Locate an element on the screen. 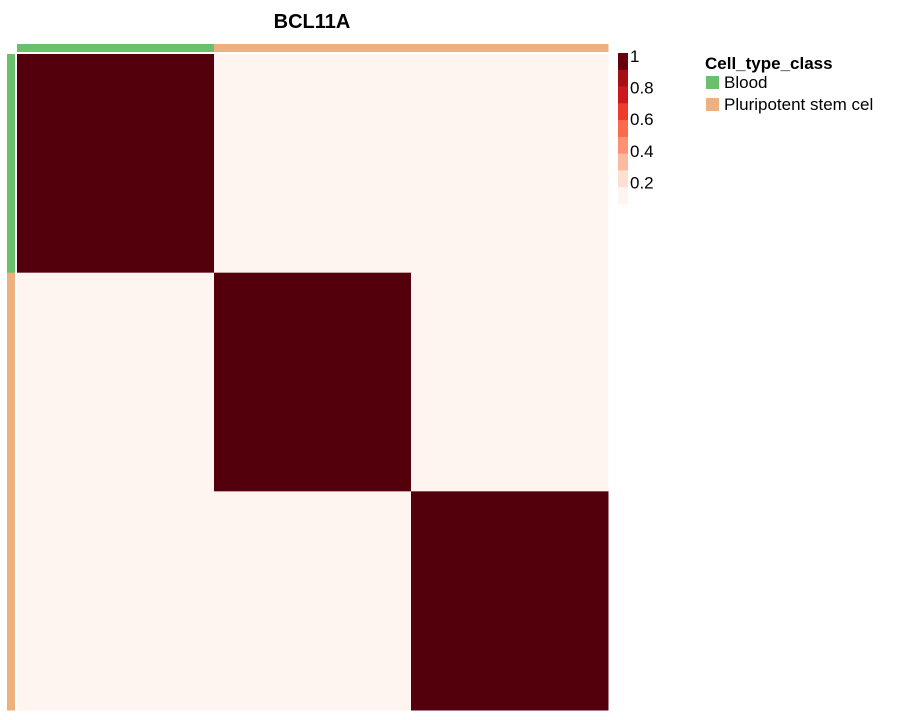 The height and width of the screenshot is (720, 900). legend-label: Pluripotent stem cel is located at coordinates (798, 104).